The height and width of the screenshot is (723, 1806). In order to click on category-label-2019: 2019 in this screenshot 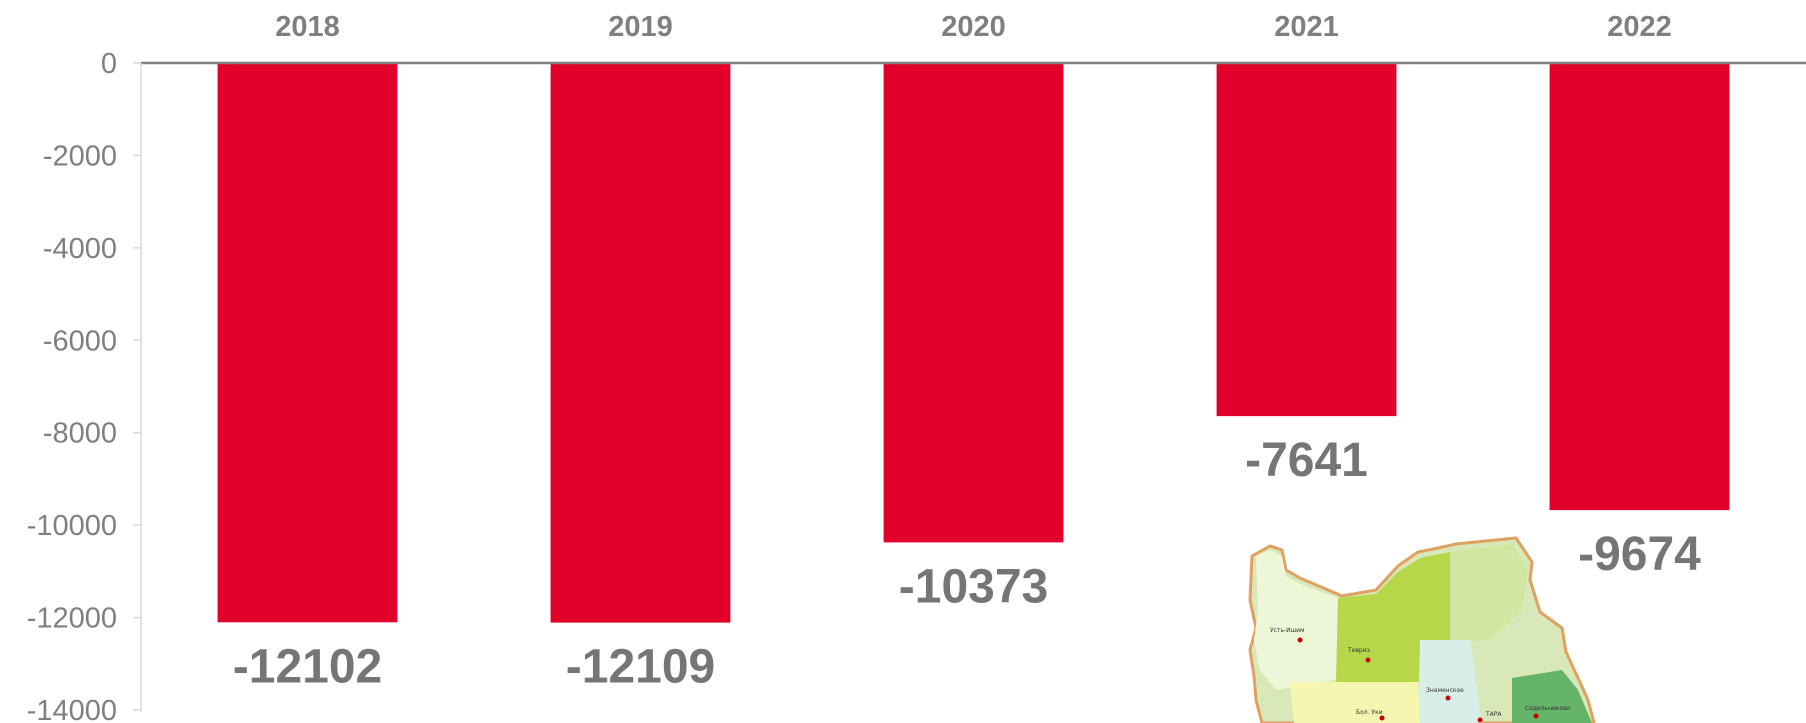, I will do `click(640, 27)`.